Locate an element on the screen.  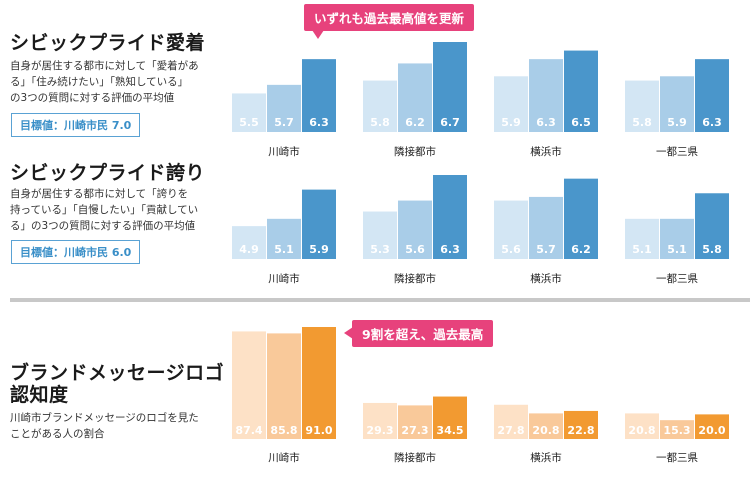
data-label: 27.8 is located at coordinates (510, 430).